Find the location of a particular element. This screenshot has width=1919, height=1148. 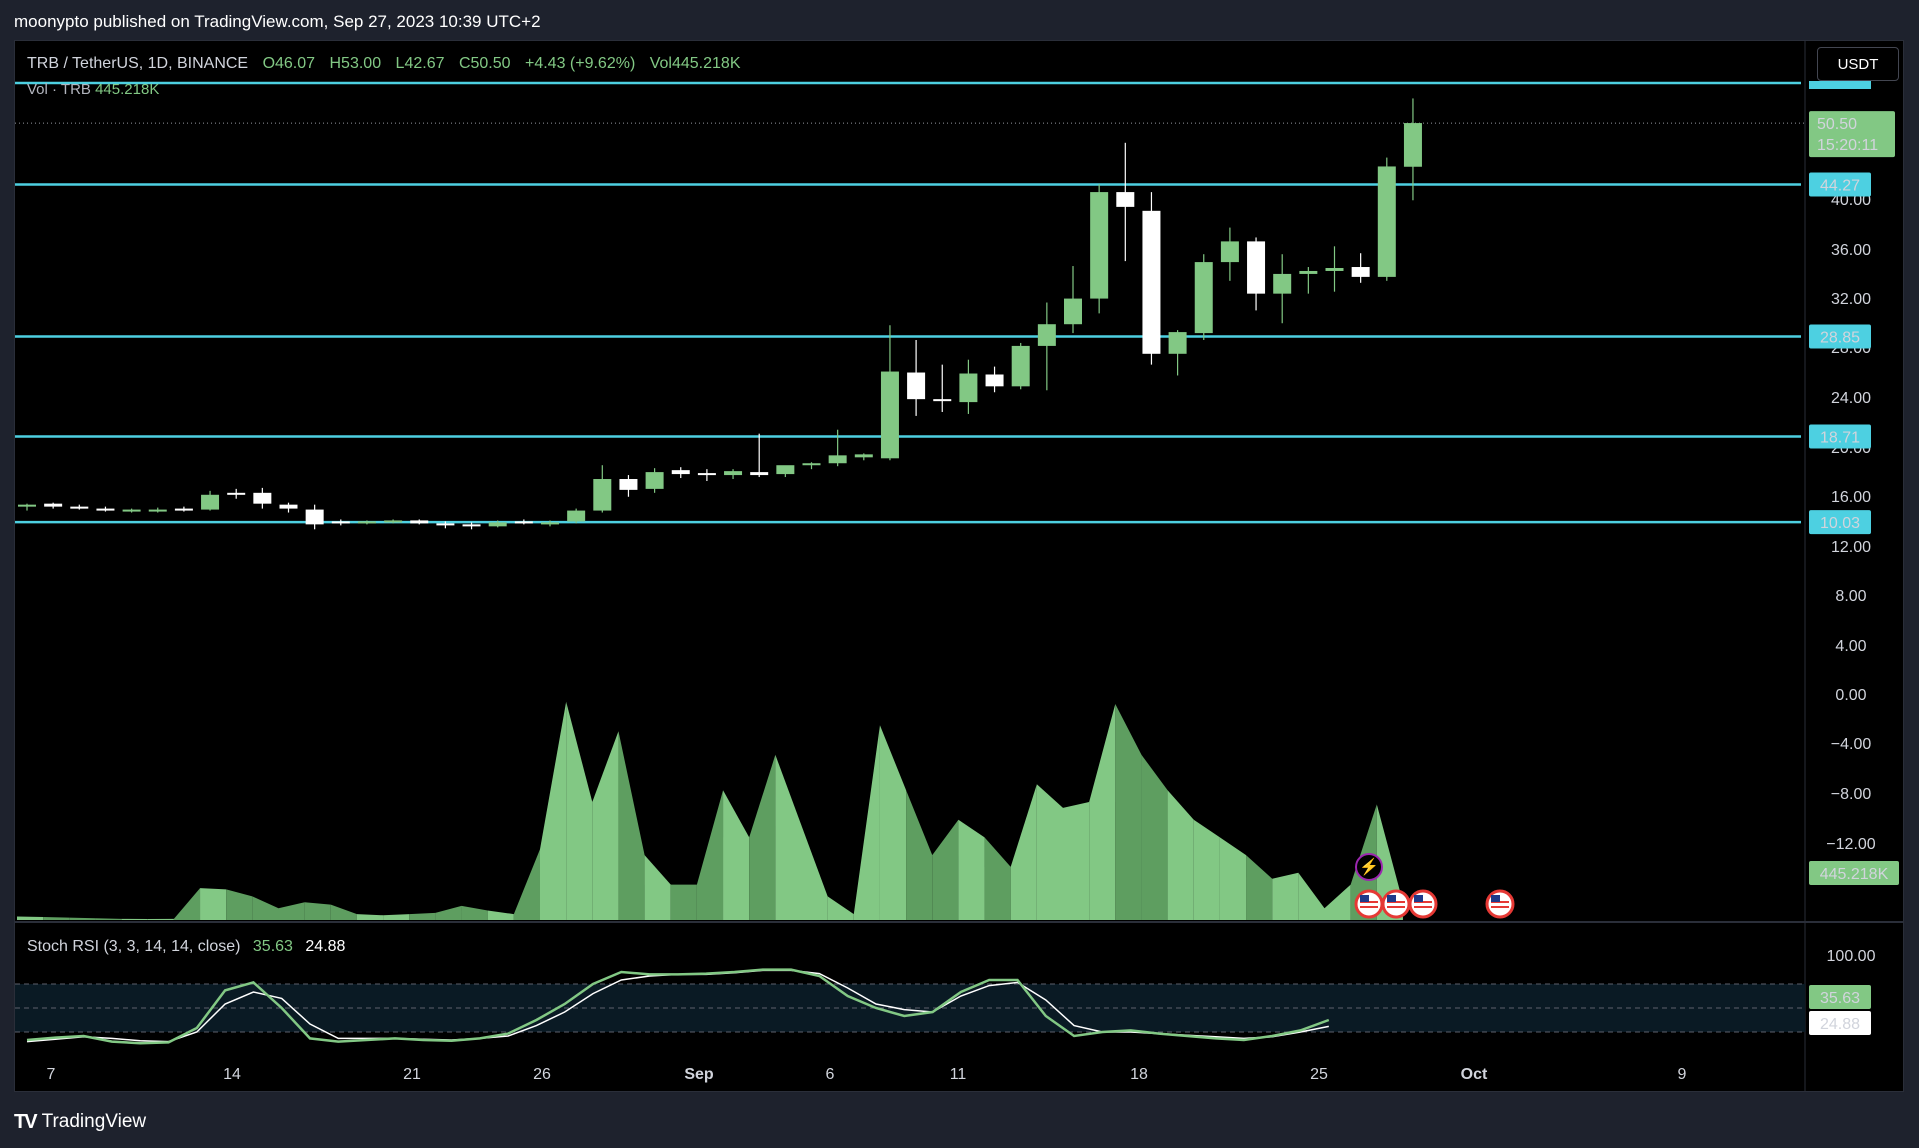

brand-name: TradingView is located at coordinates (94, 1121).